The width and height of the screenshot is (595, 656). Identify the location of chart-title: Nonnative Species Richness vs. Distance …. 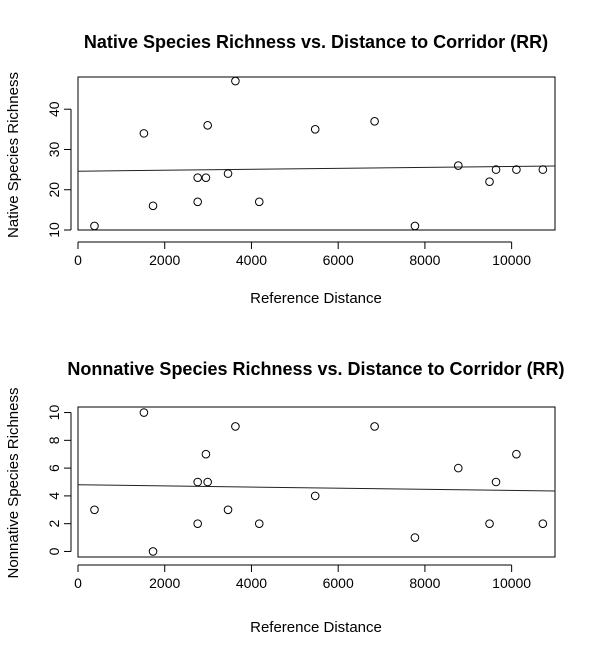
(315, 369).